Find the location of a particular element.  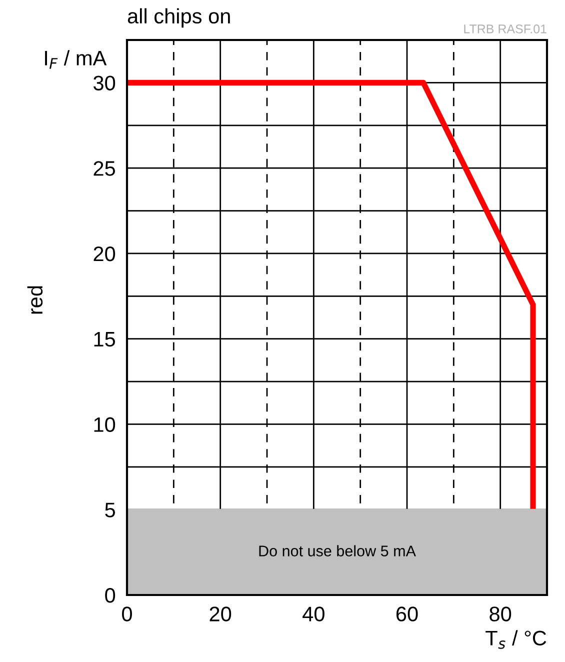

chart-title: all chips on is located at coordinates (179, 18).